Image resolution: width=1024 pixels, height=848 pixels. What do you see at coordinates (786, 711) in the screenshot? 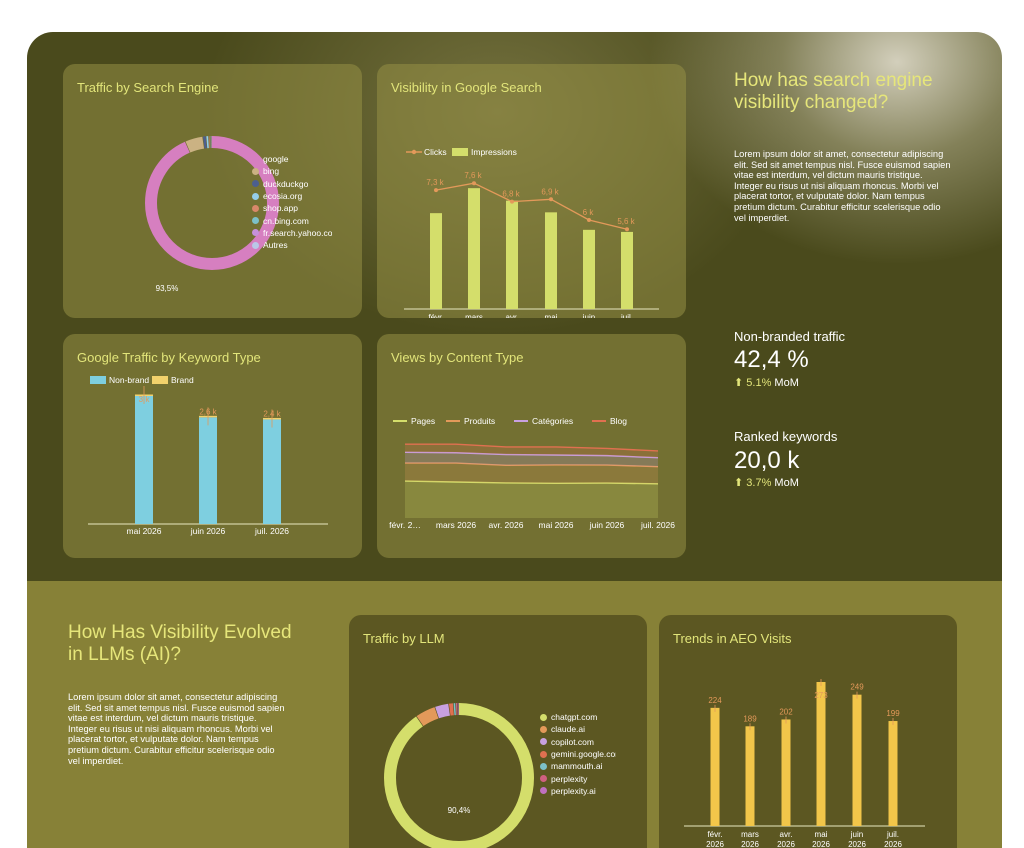
I see `data-label: 202` at bounding box center [786, 711].